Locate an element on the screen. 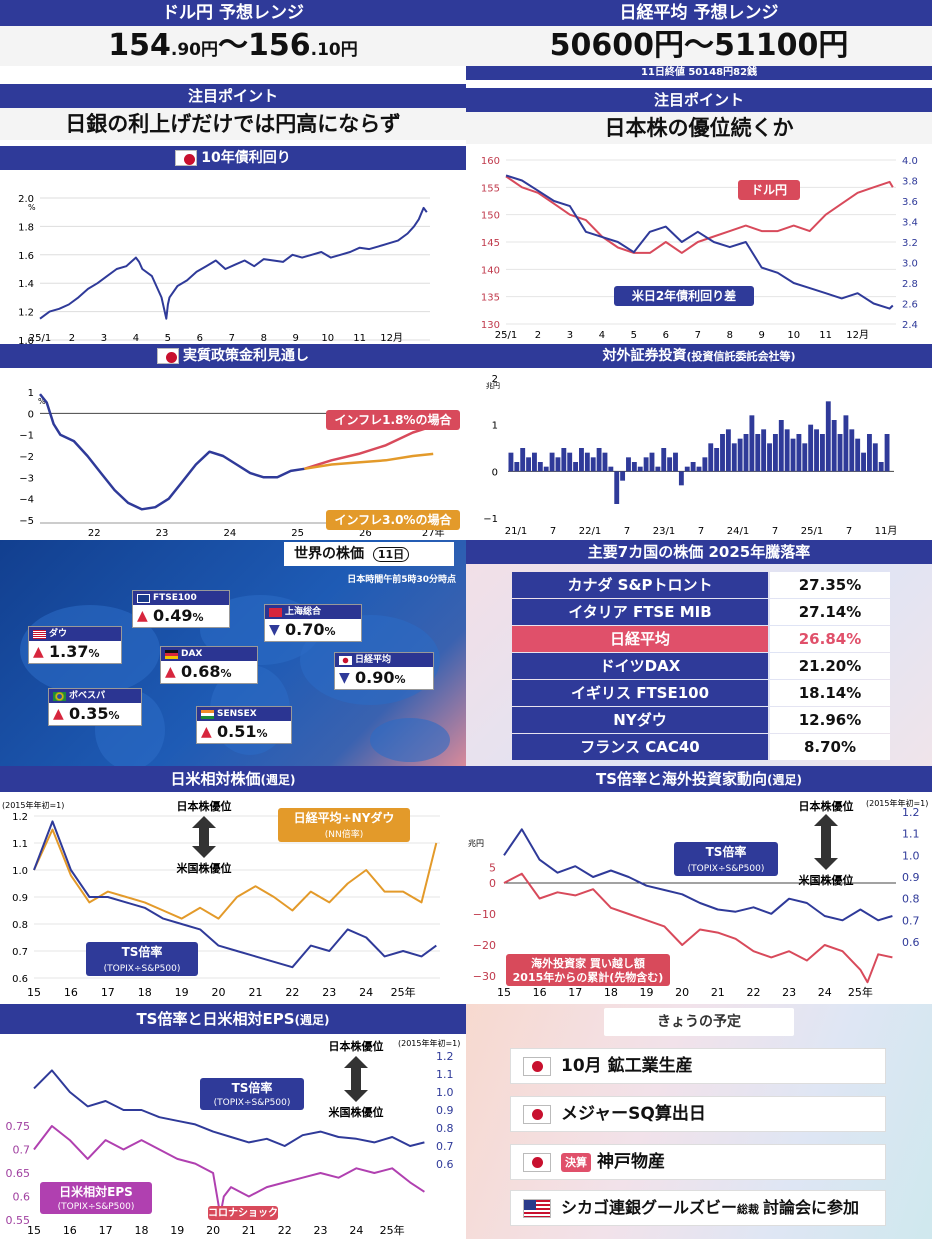 The width and height of the screenshot is (932, 1239). stock-bovespa: ボベスパ ▲ 0.35% is located at coordinates (95, 707).